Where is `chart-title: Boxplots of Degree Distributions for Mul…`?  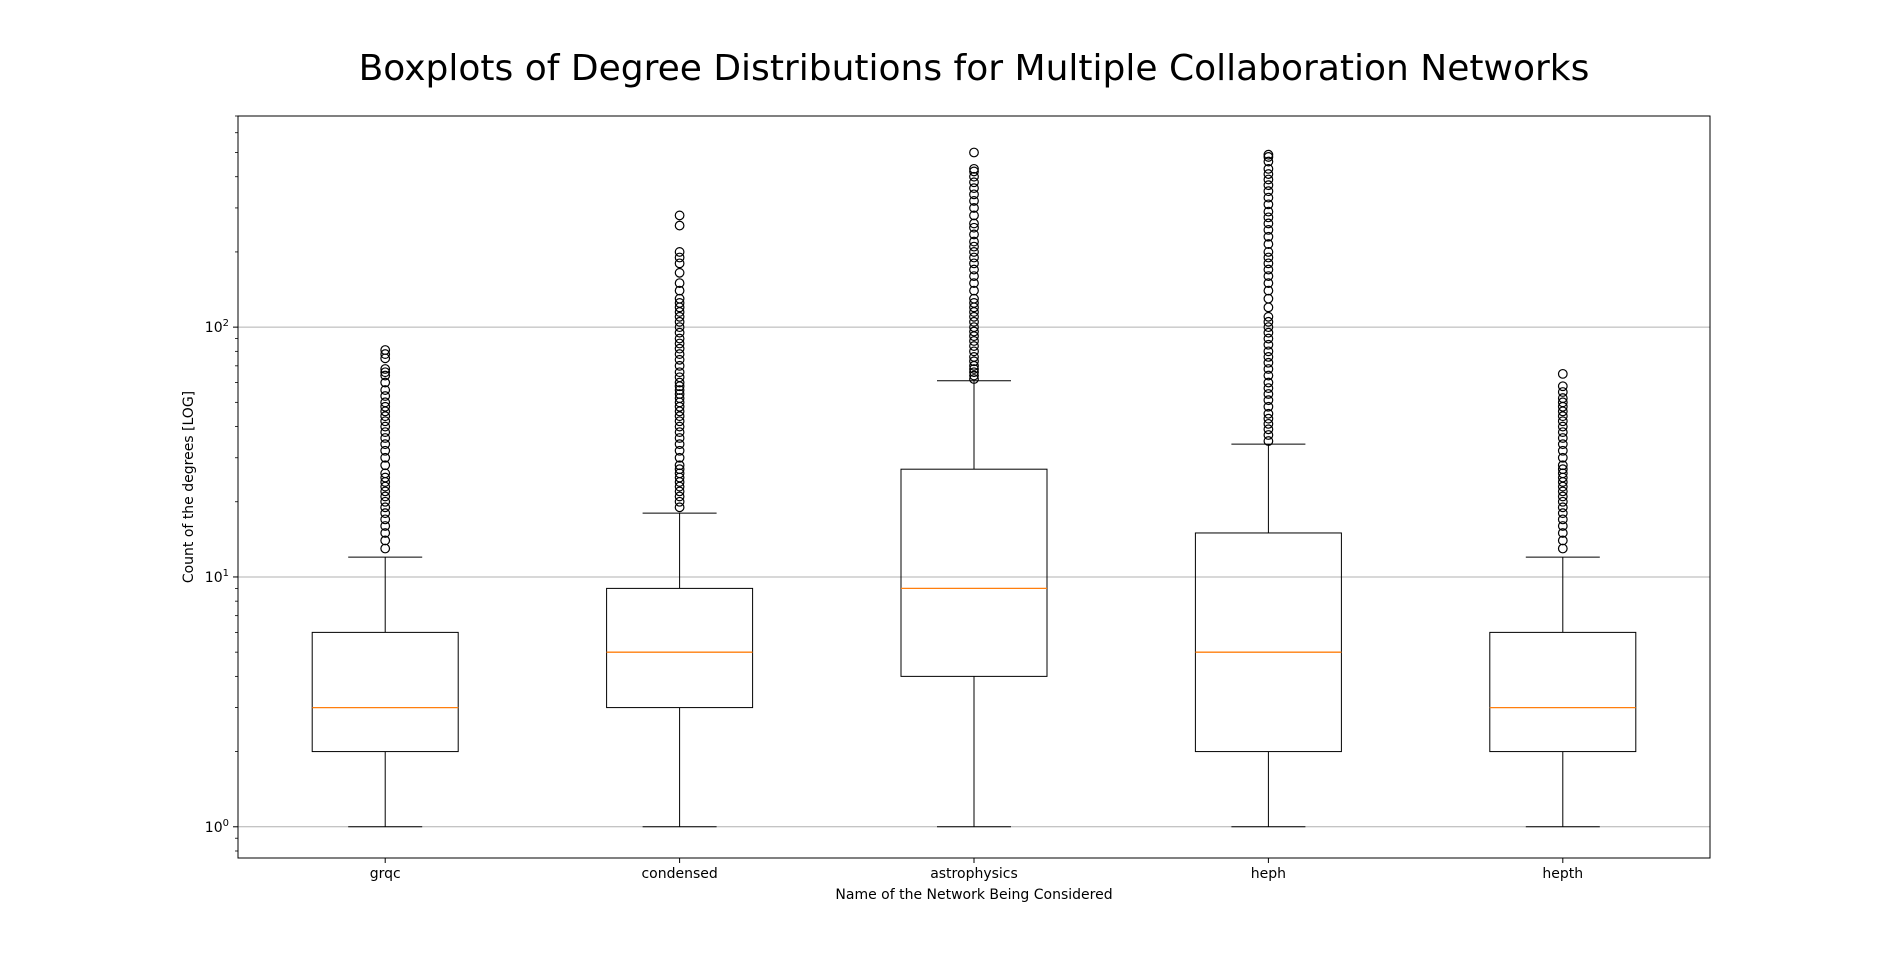
chart-title: Boxplots of Degree Distributions for Mul… is located at coordinates (974, 68).